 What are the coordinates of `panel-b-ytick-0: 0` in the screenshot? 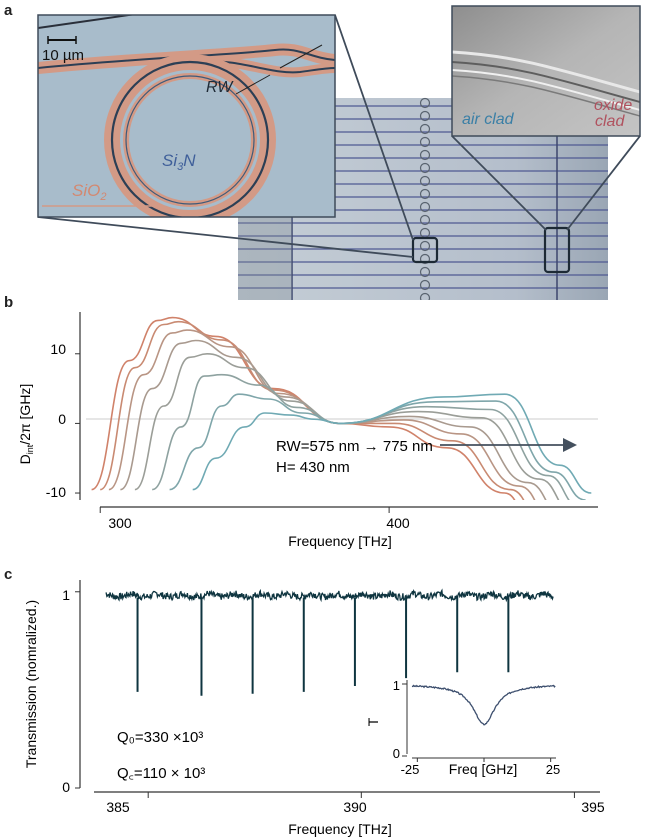 It's located at (62, 419).